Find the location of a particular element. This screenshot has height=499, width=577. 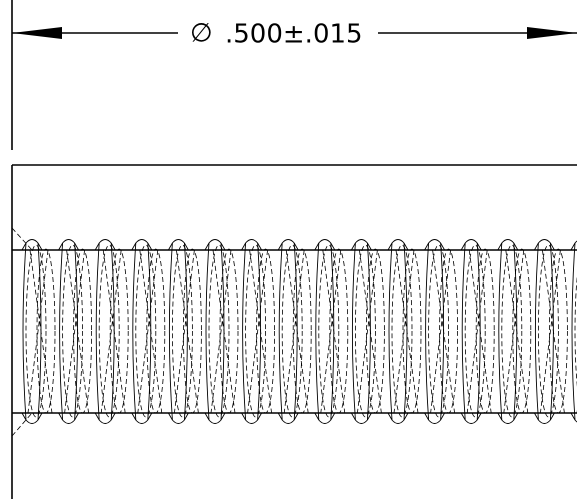

diameter-symbol: ∅ is located at coordinates (201, 34).